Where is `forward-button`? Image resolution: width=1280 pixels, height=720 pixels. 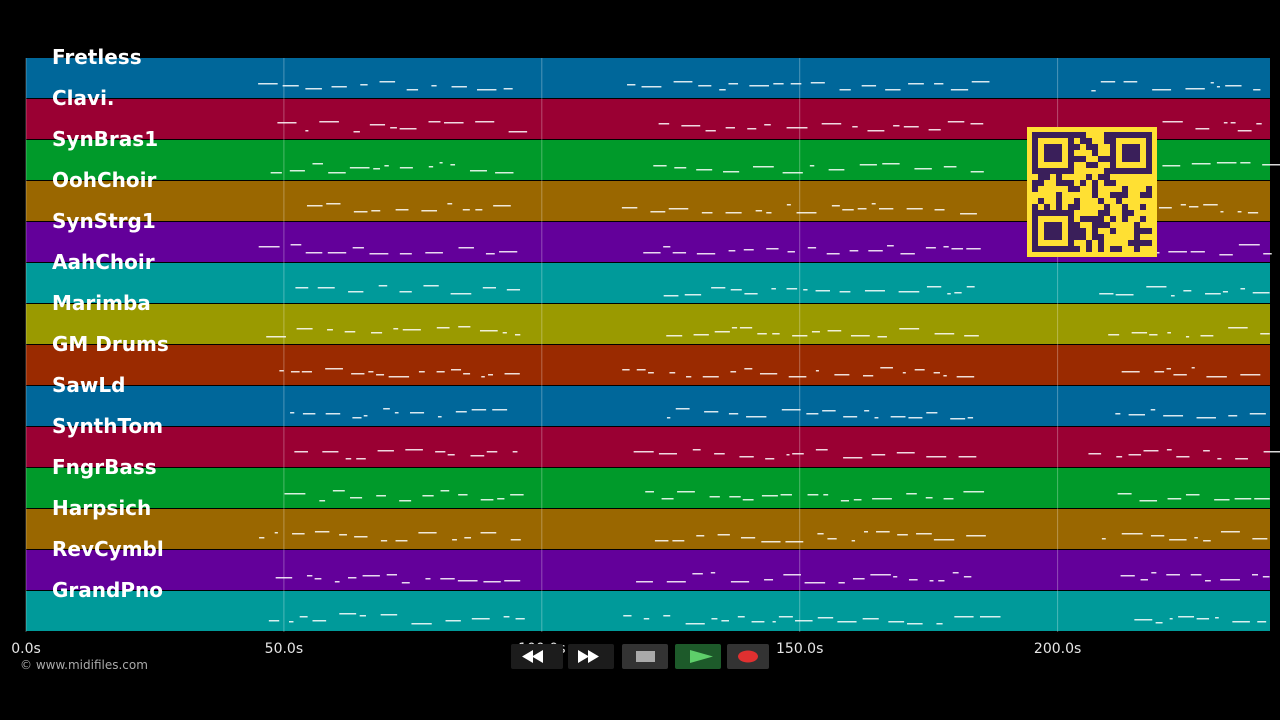
forward-button is located at coordinates (591, 656).